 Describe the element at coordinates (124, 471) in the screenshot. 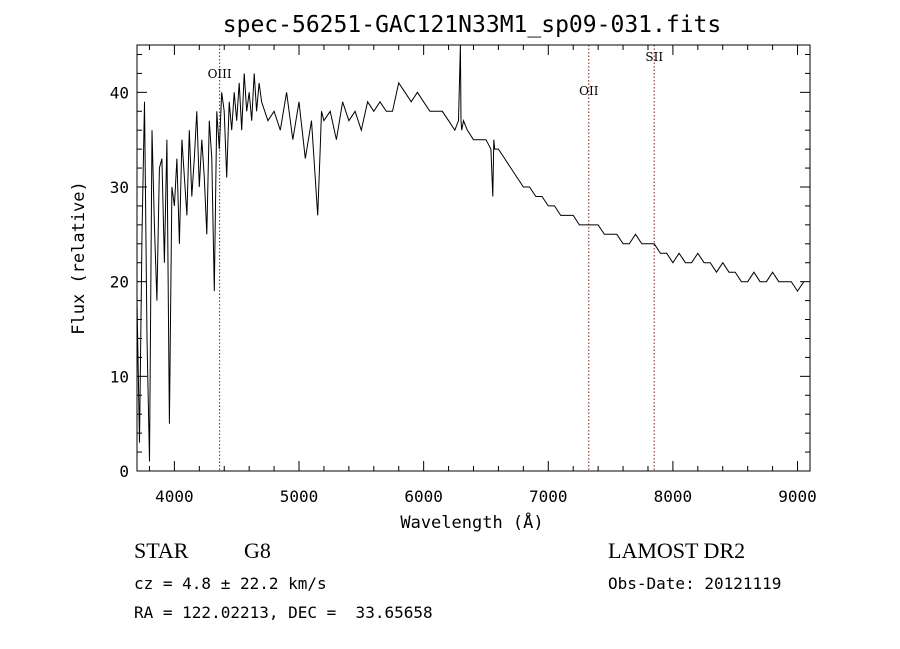

I see `y-tick-label: 0` at that location.